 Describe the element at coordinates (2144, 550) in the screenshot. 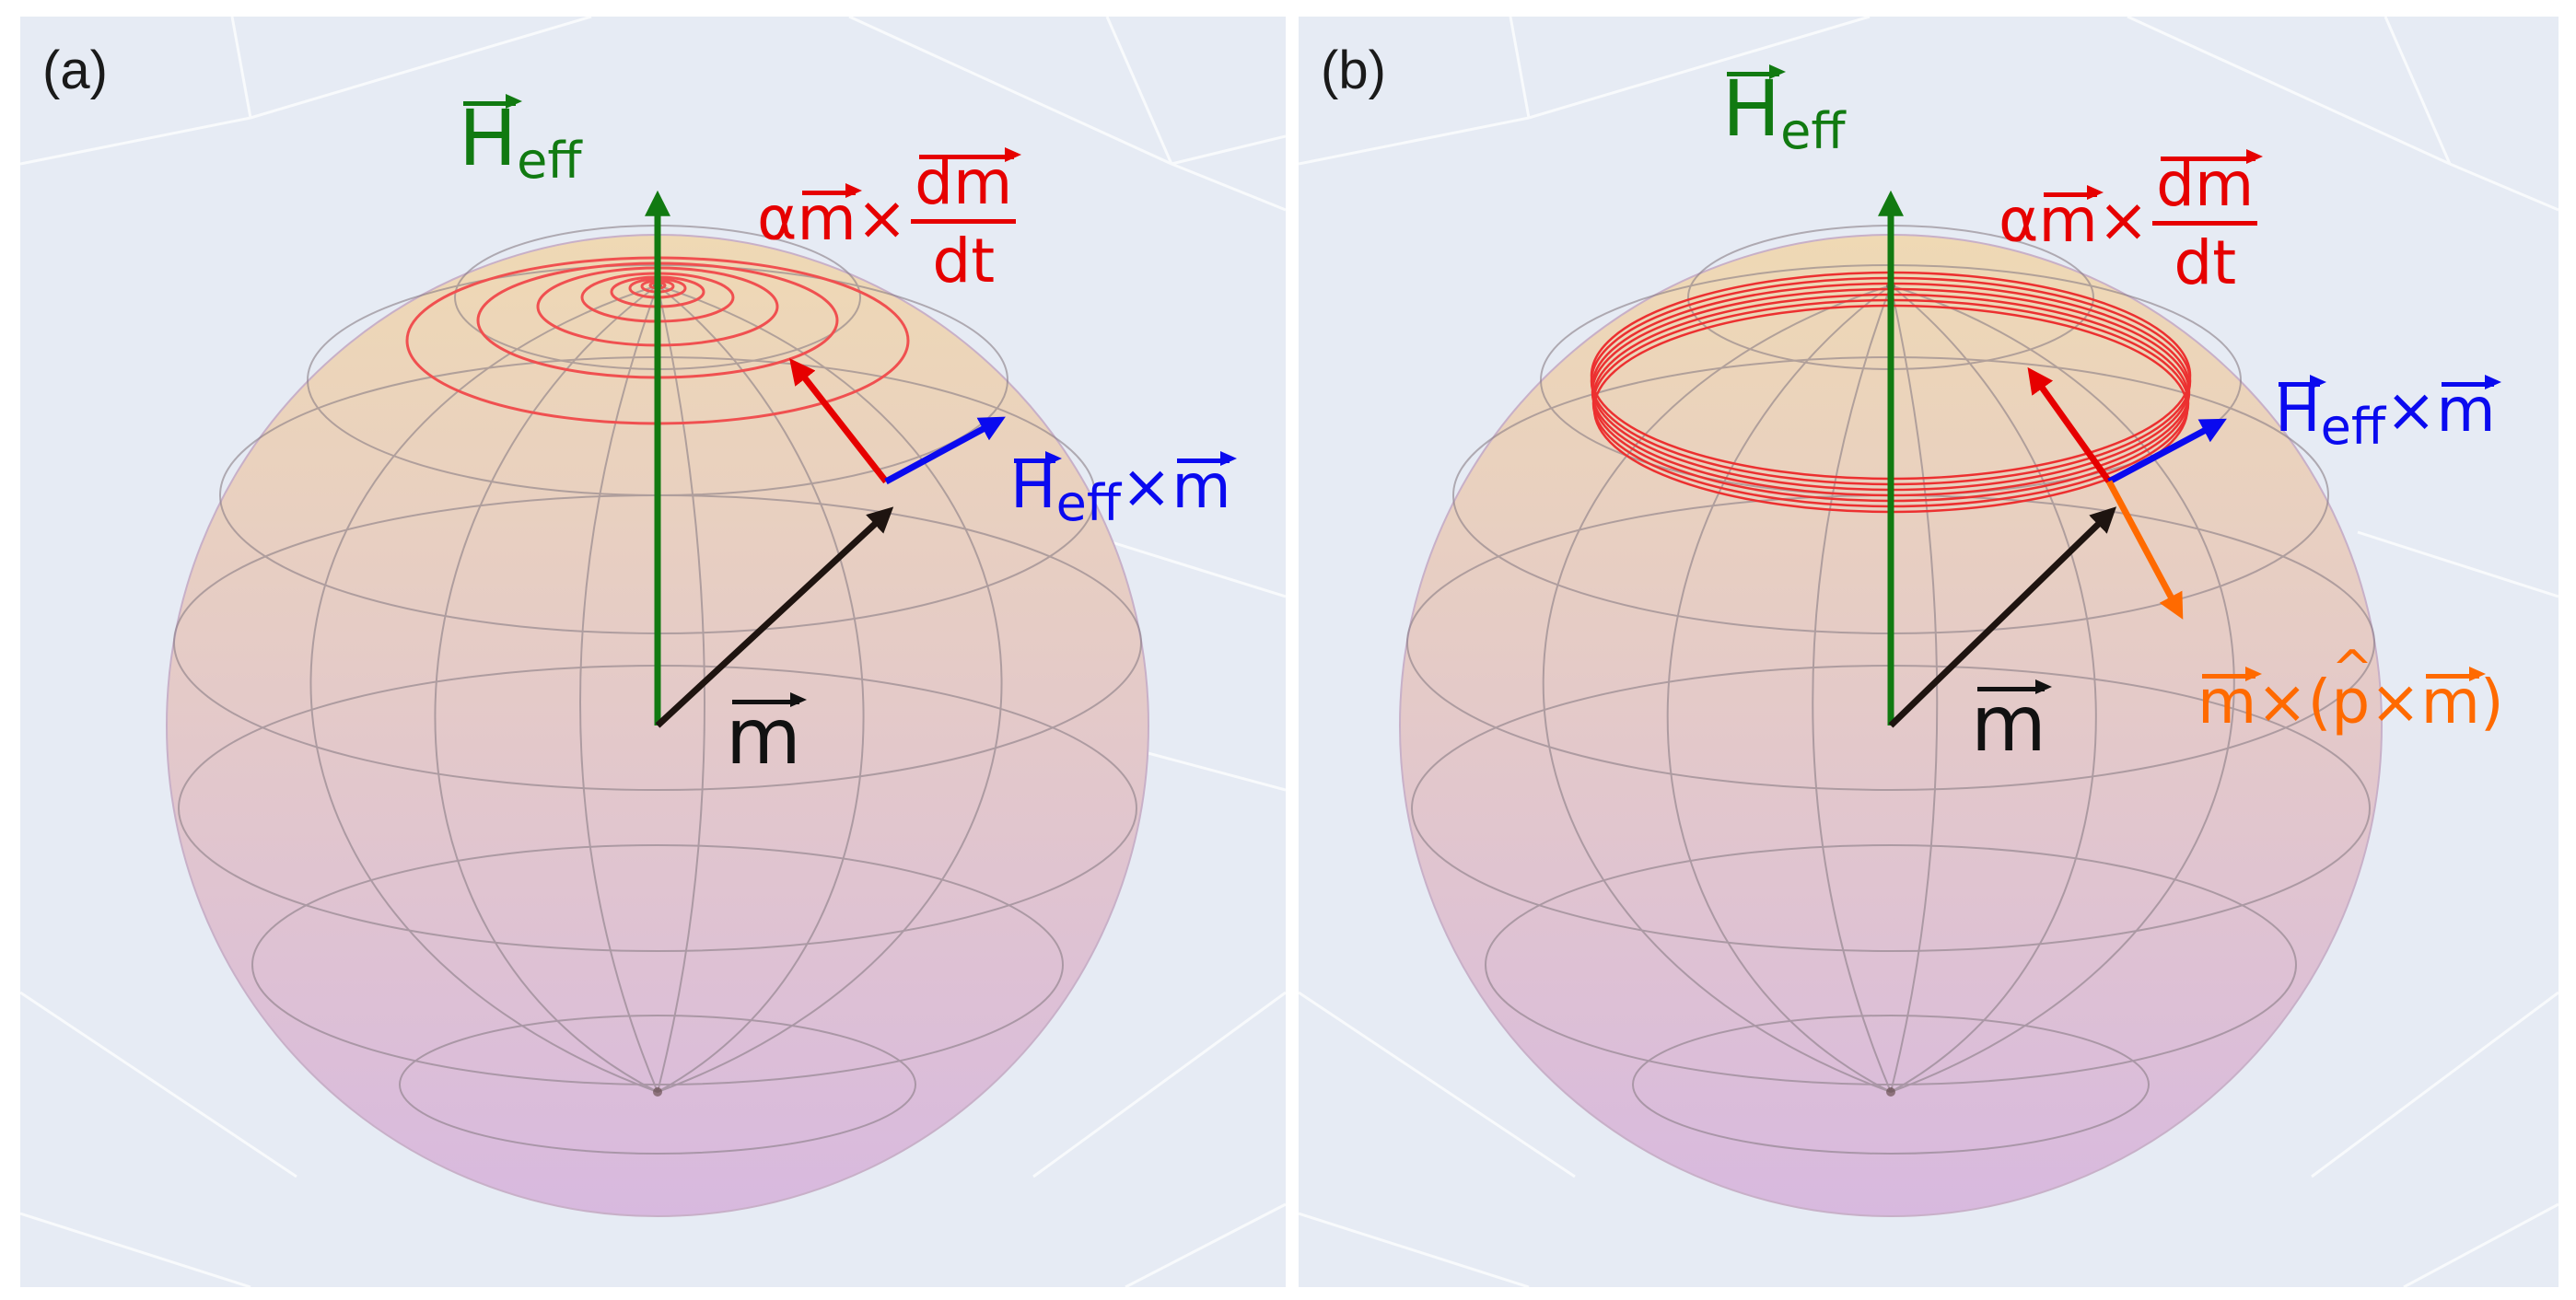

I see `spin-torque-arrow` at that location.